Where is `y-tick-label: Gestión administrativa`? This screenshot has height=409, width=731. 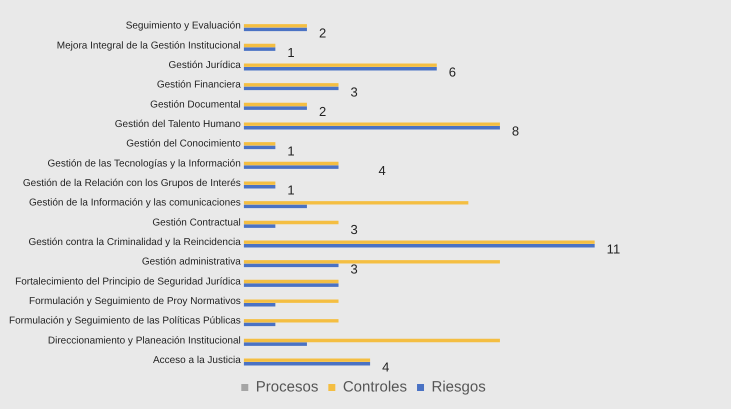
y-tick-label: Gestión administrativa is located at coordinates (192, 262).